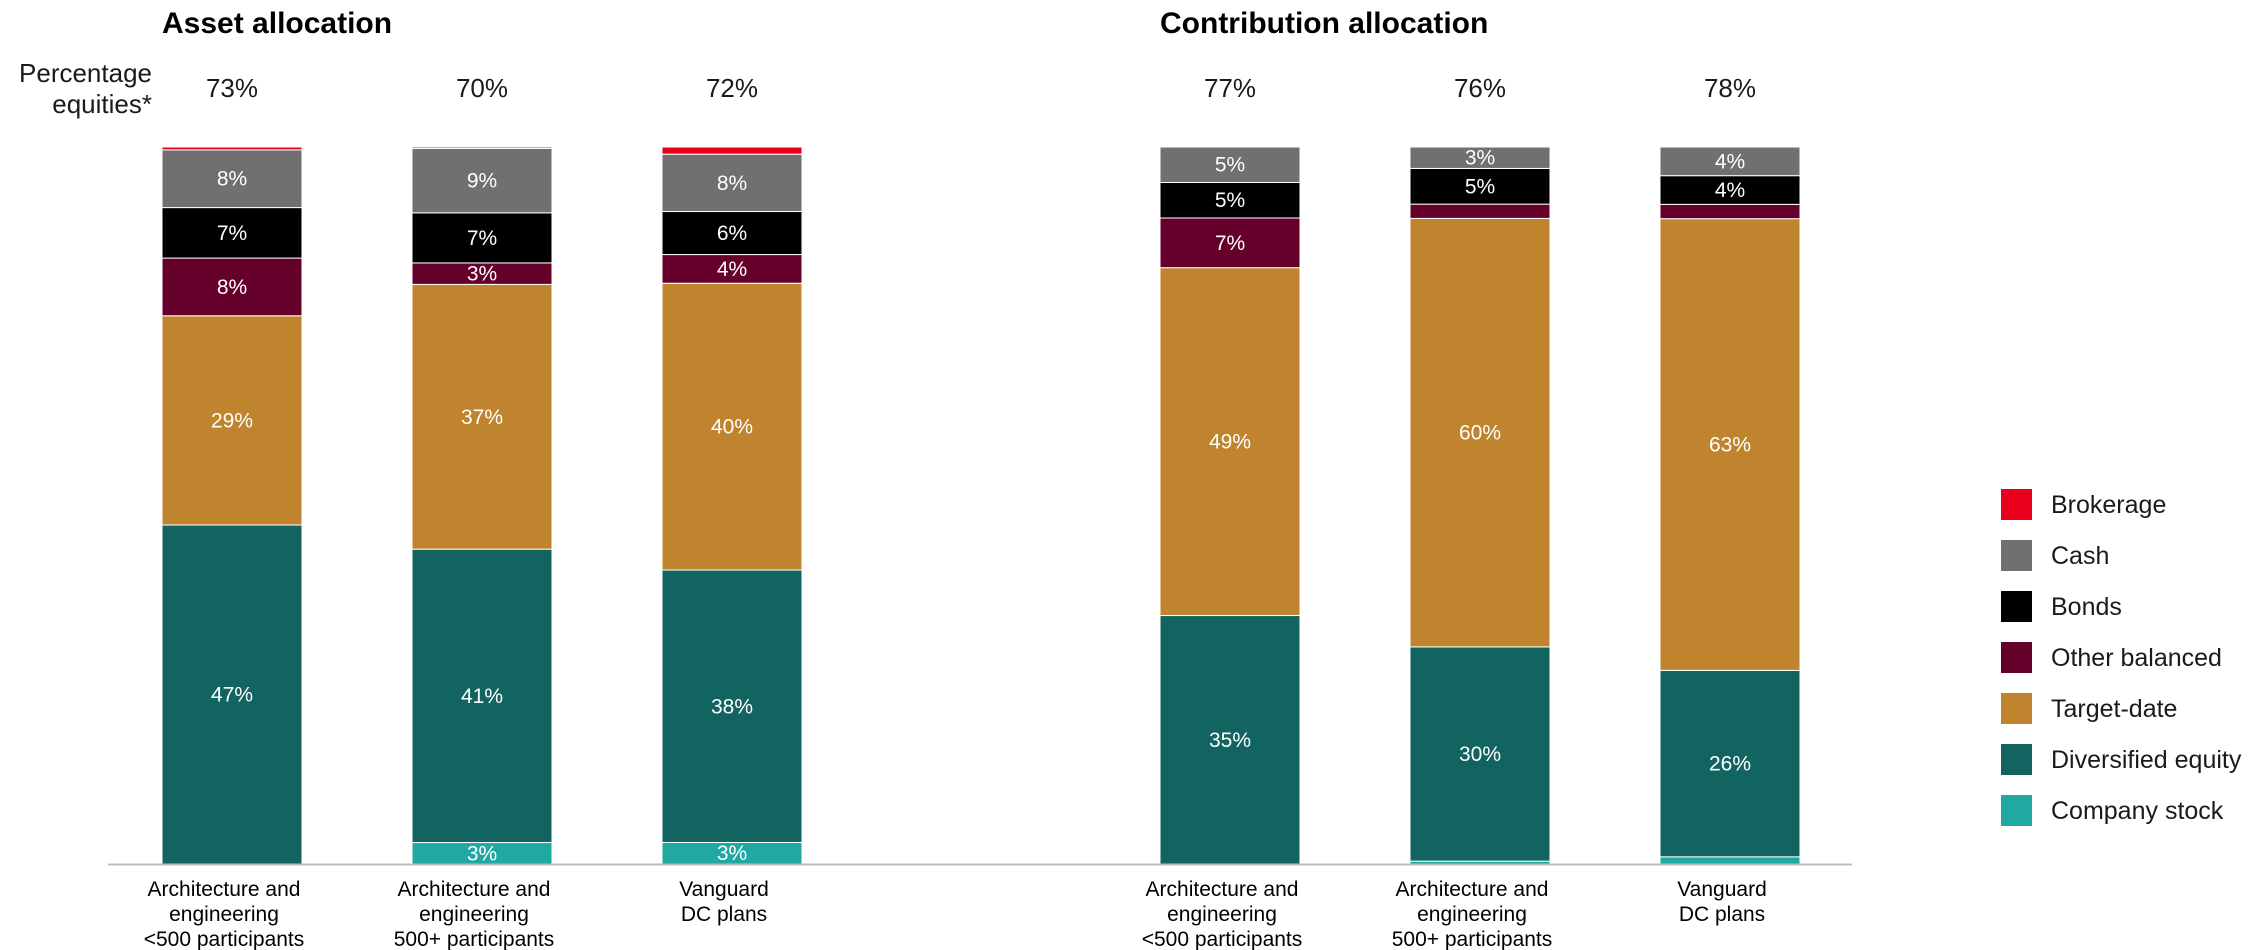  I want to click on legend-swatch-brokerage, so click(2016, 504).